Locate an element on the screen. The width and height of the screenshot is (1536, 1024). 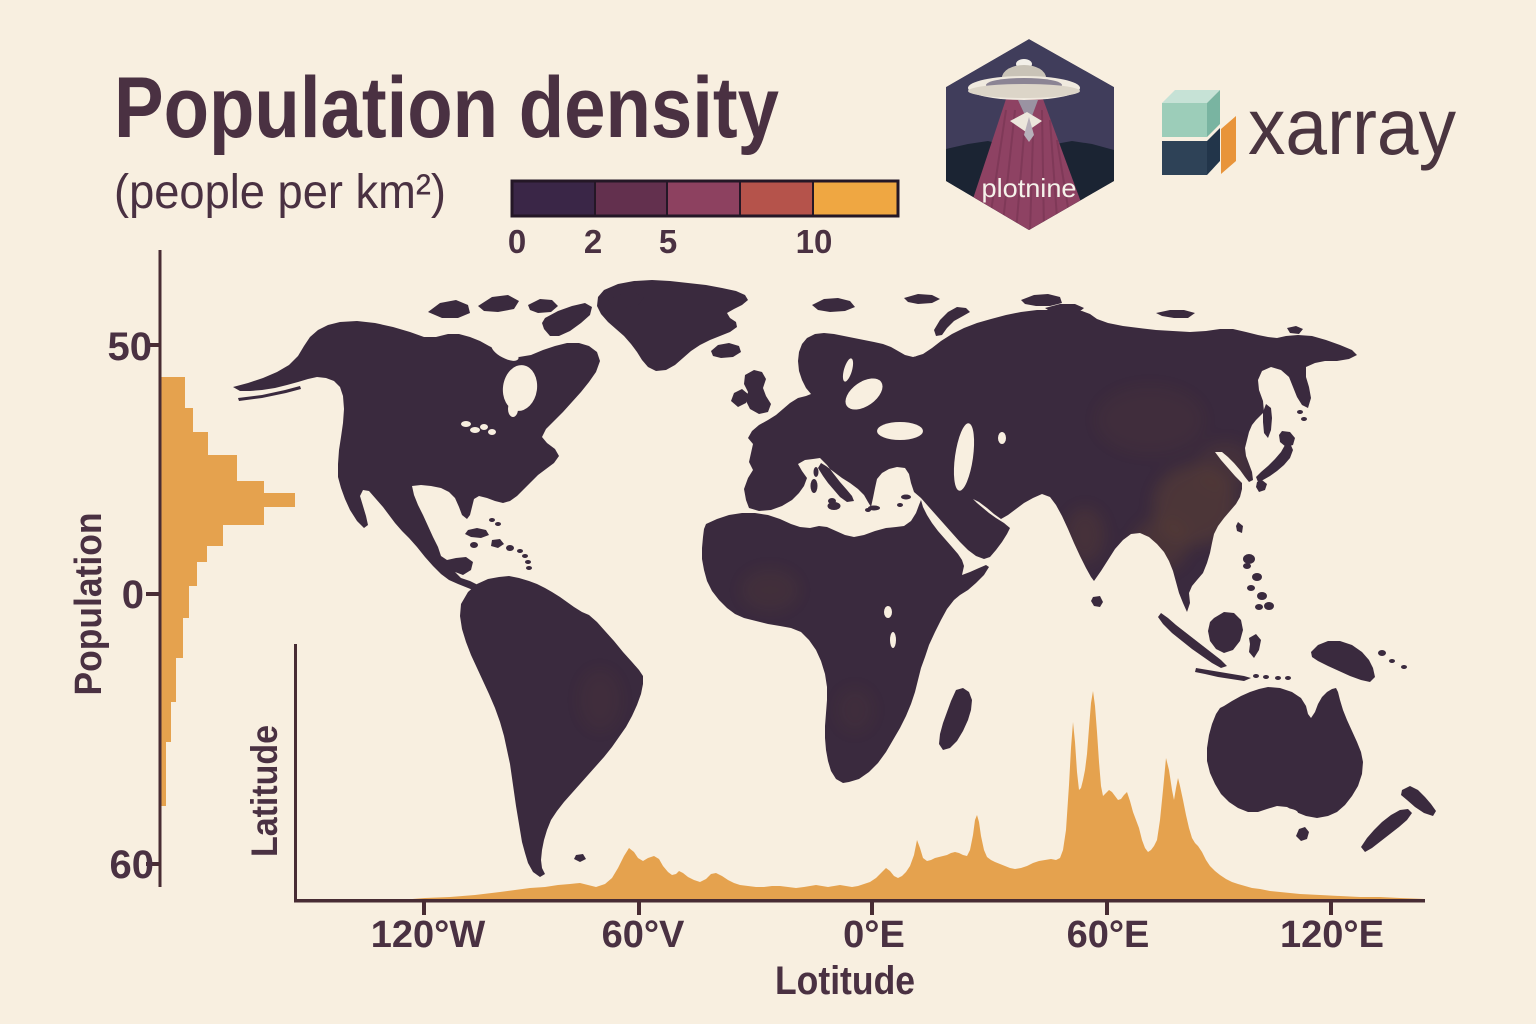
svg-text: 0°E is located at coordinates (874, 935).